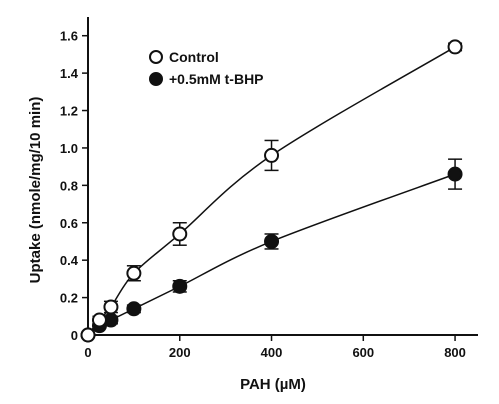 This screenshot has height=404, width=499. Describe the element at coordinates (69, 36) in the screenshot. I see `y-tick-label: 1.6` at that location.